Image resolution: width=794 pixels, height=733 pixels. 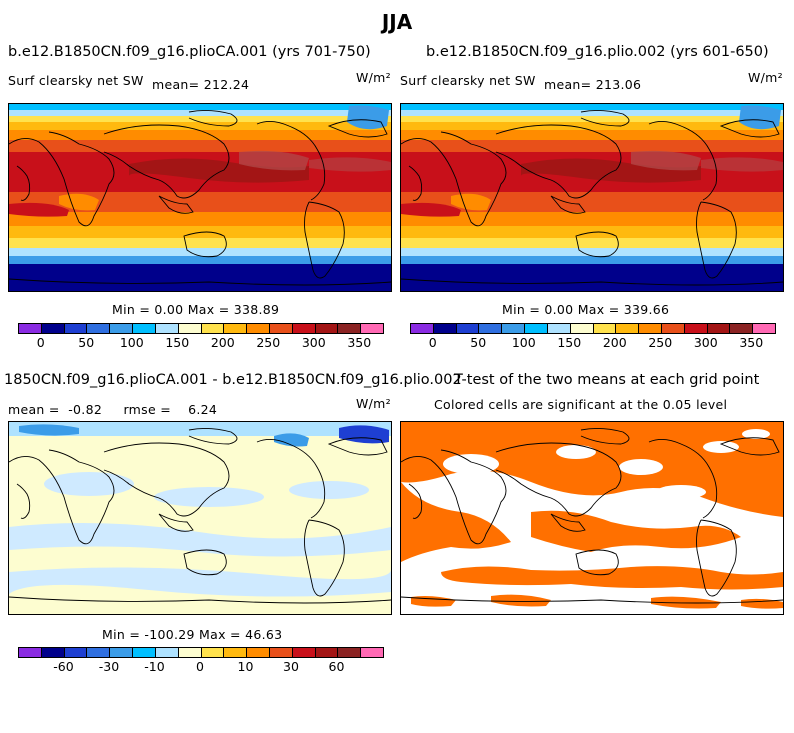 What do you see at coordinates (200, 518) in the screenshot?
I see `panel3-map` at bounding box center [200, 518].